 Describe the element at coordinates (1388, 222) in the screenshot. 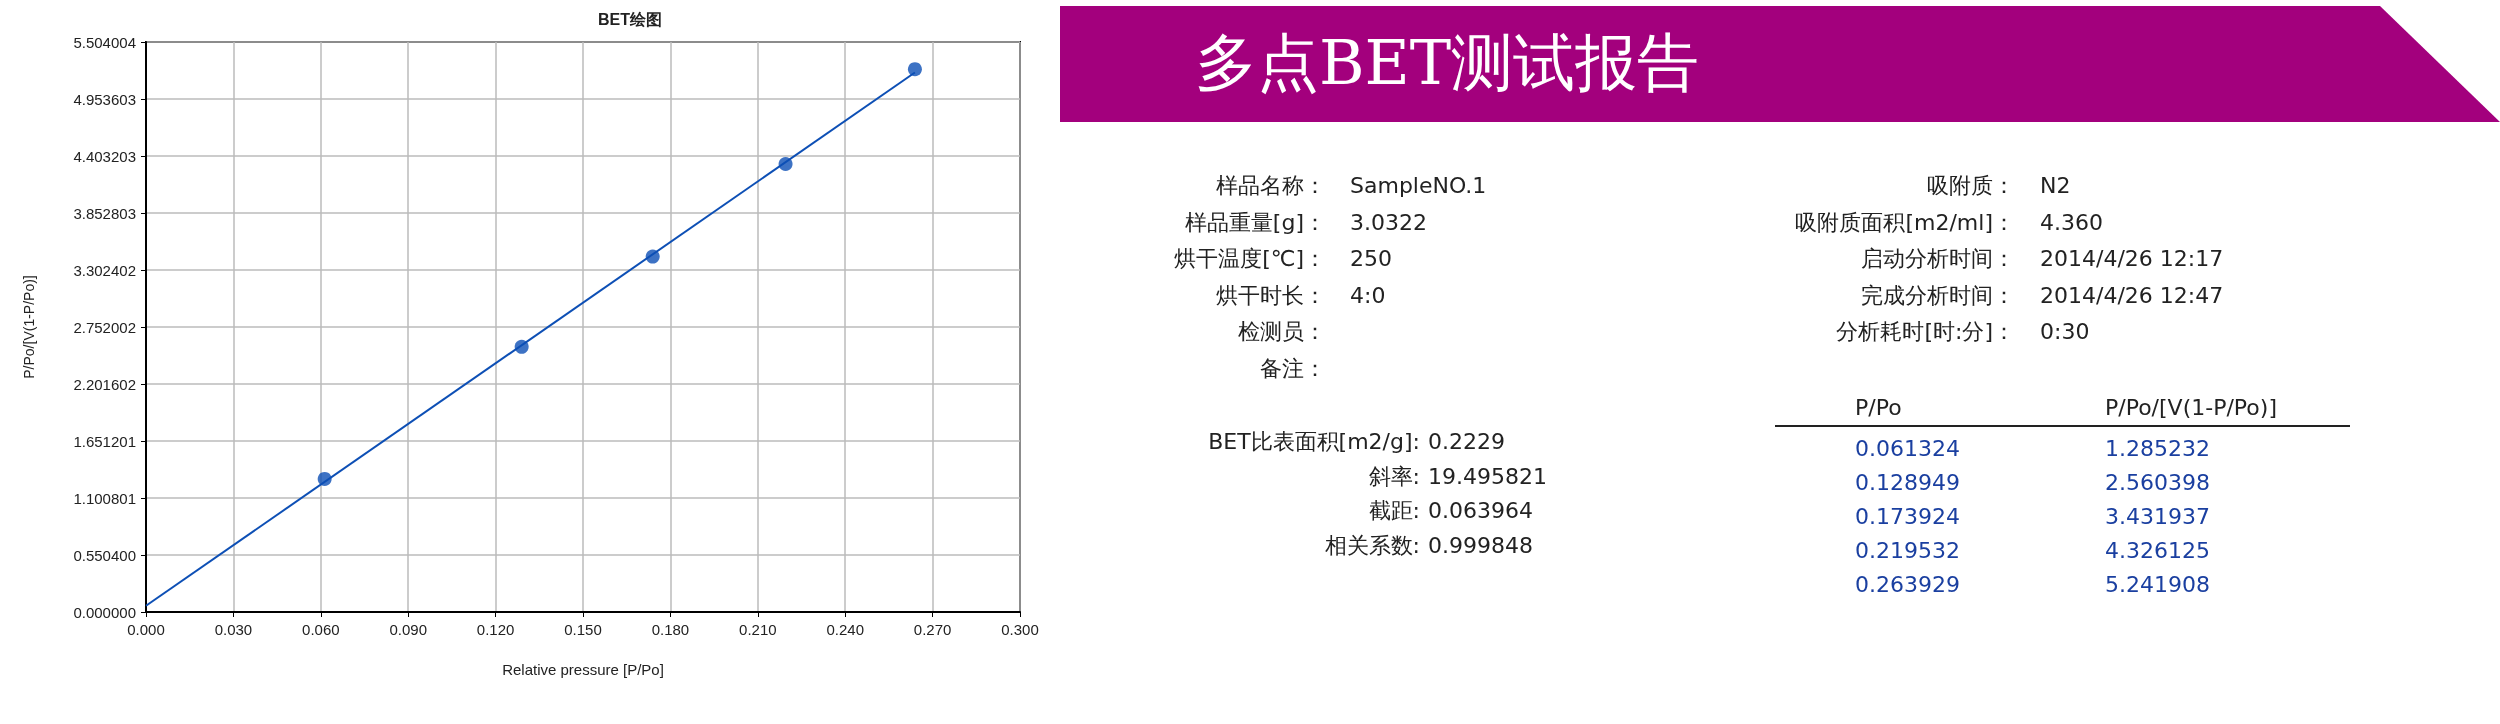

I see `text: 3.0322` at that location.